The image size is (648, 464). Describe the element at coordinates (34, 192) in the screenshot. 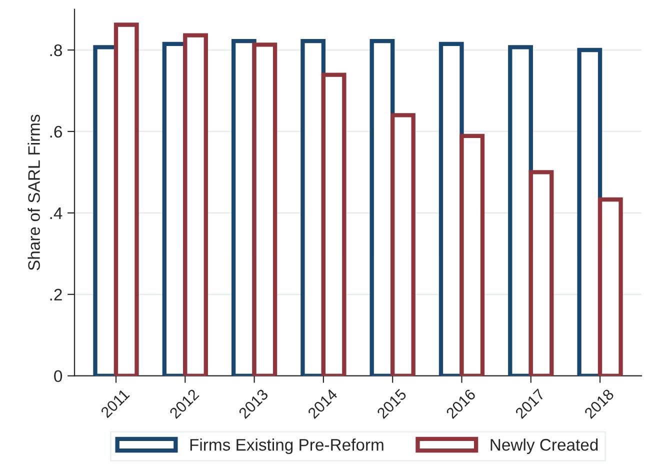

I see `y-axis-title: Share of SARL Firms` at that location.